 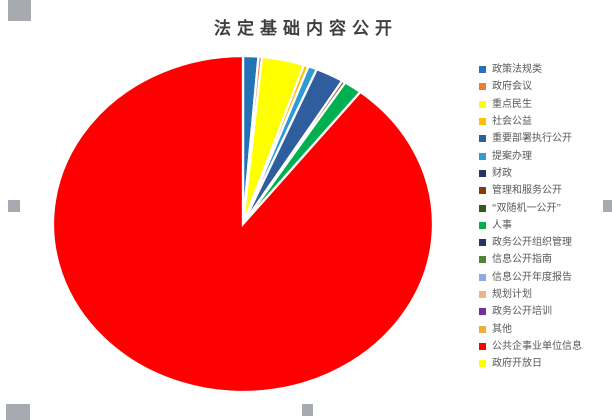 I want to click on legend-item: 政府开放日, so click(x=544, y=363).